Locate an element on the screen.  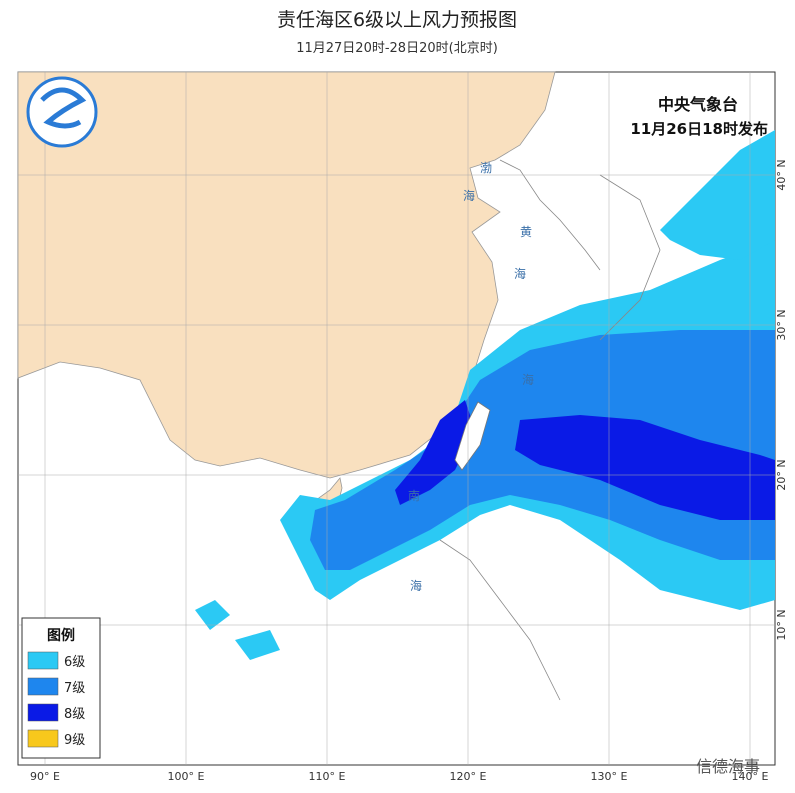
lon-label: 110° E is located at coordinates (327, 776).